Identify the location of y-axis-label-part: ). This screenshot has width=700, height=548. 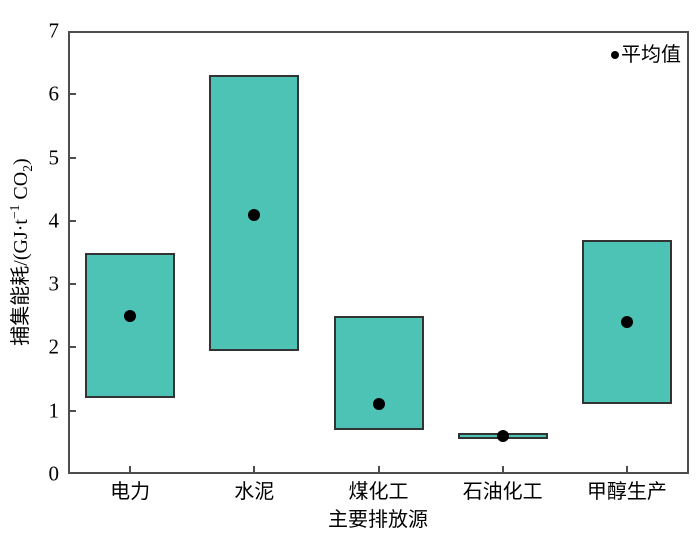
(20, 161).